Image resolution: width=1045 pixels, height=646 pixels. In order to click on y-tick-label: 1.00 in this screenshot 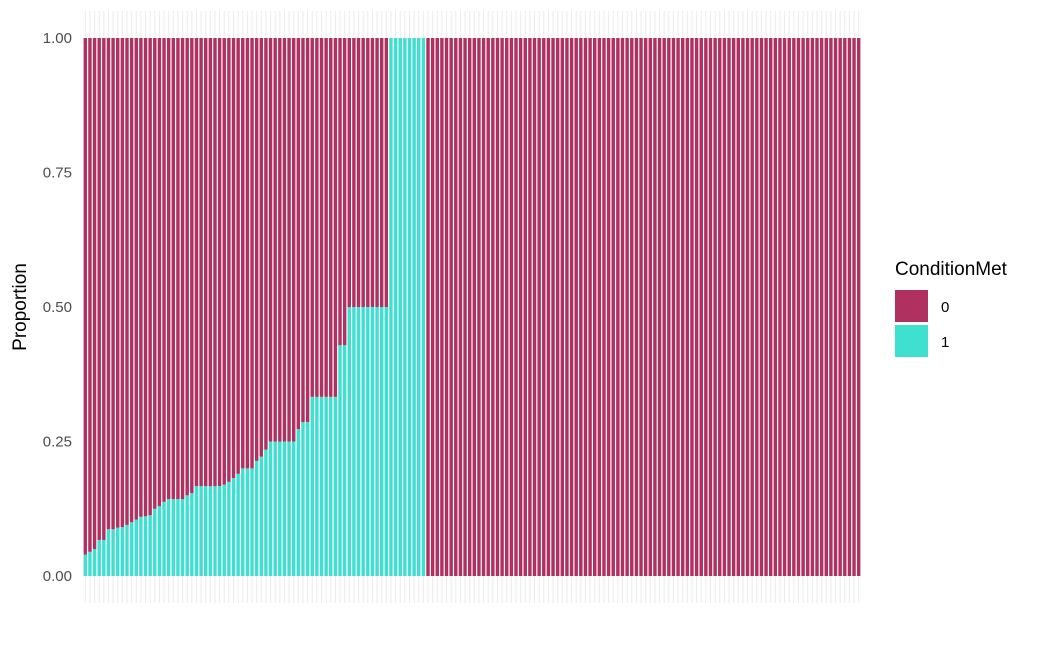, I will do `click(57, 38)`.